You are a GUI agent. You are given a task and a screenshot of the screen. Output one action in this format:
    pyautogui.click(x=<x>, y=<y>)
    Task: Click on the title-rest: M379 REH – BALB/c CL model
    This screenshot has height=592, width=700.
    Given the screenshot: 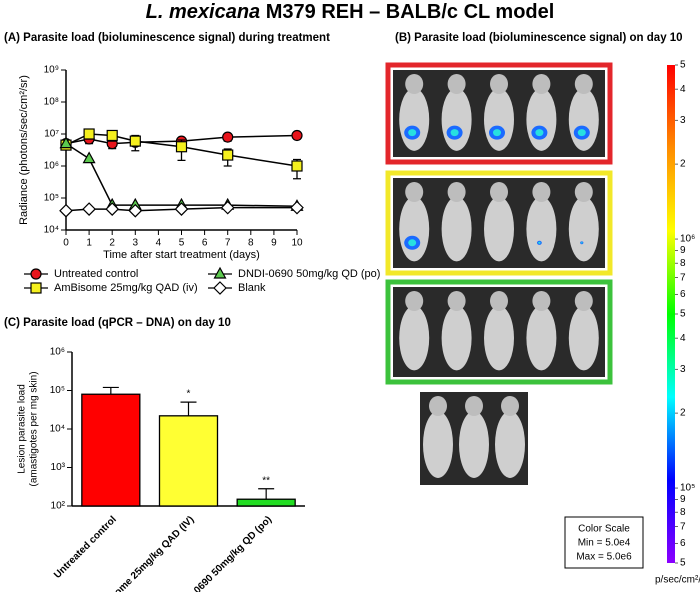 What is the action you would take?
    pyautogui.click(x=410, y=12)
    